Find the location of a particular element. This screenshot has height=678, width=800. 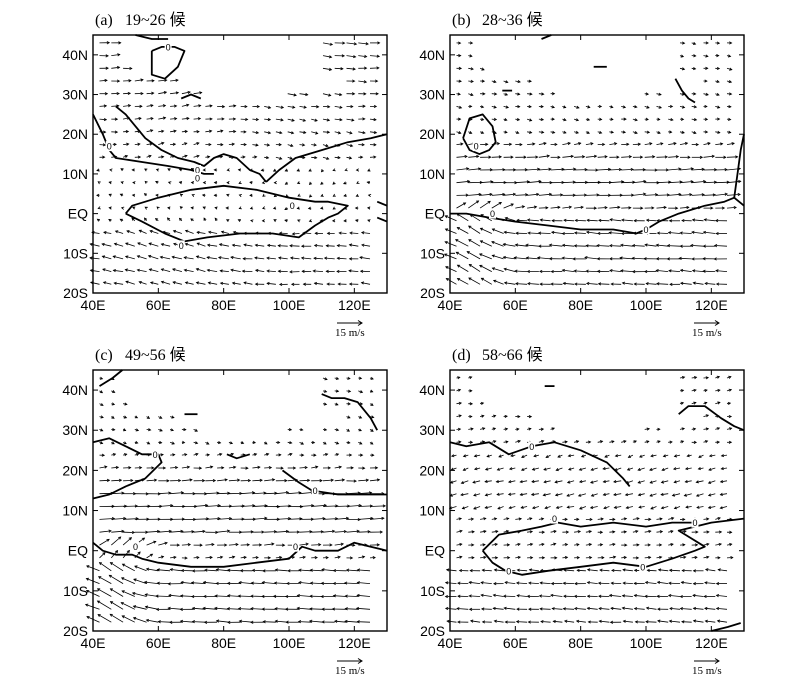

x-tick-label: 40E is located at coordinates (93, 643).